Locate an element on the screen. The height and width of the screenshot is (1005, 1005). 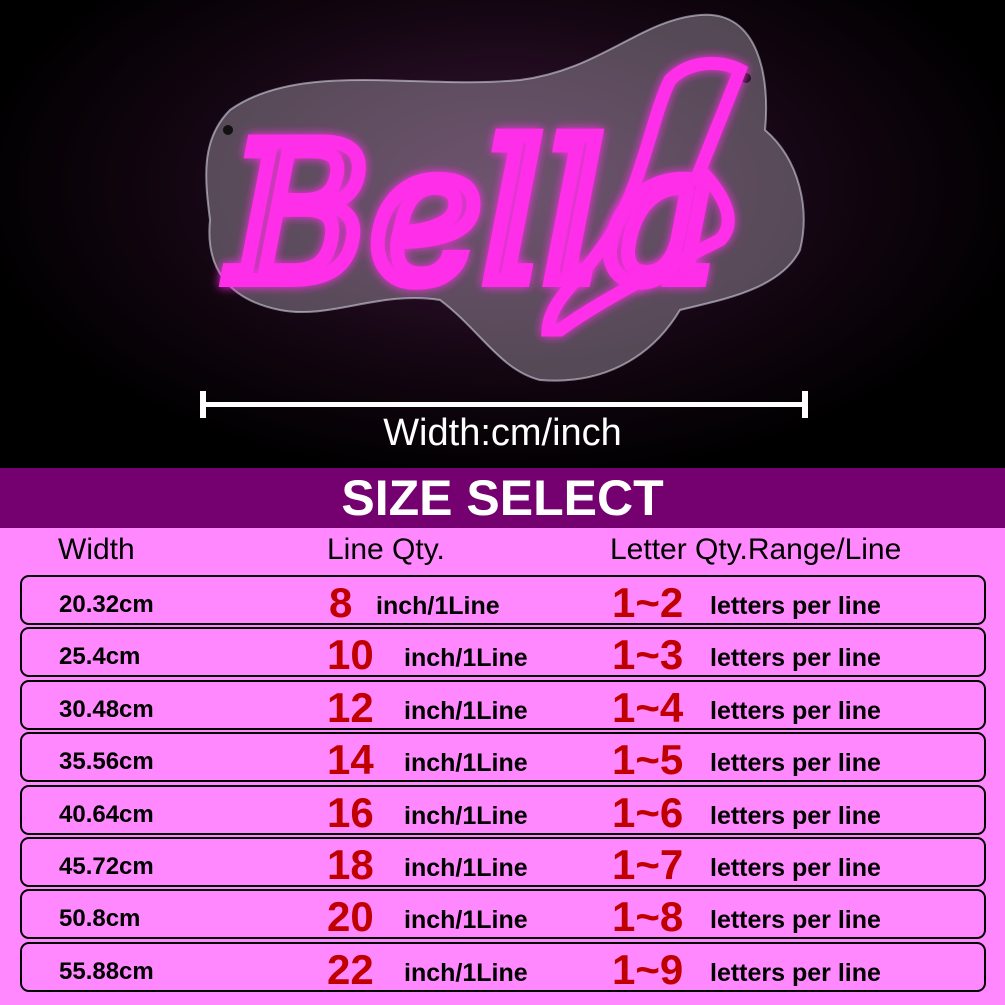
header-width: Width is located at coordinates (96, 549).